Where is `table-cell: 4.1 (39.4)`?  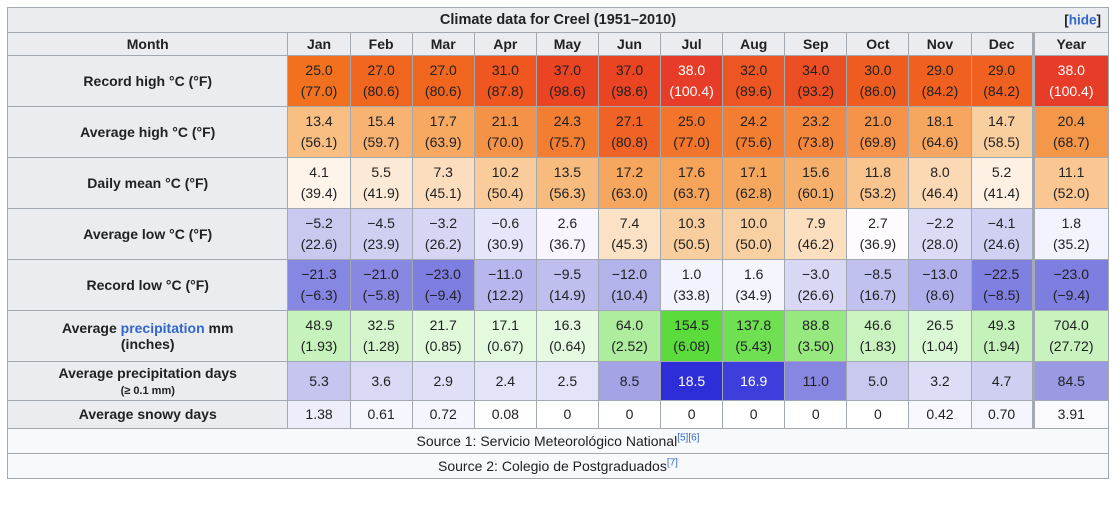 table-cell: 4.1 (39.4) is located at coordinates (319, 183).